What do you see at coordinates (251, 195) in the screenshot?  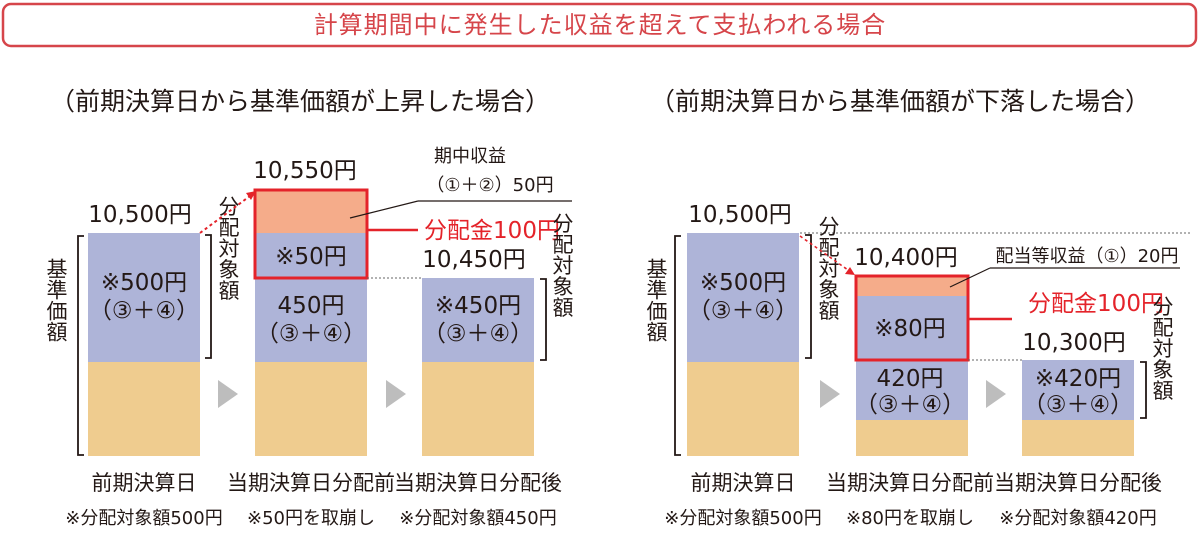 I see `rise-arrow-icon` at bounding box center [251, 195].